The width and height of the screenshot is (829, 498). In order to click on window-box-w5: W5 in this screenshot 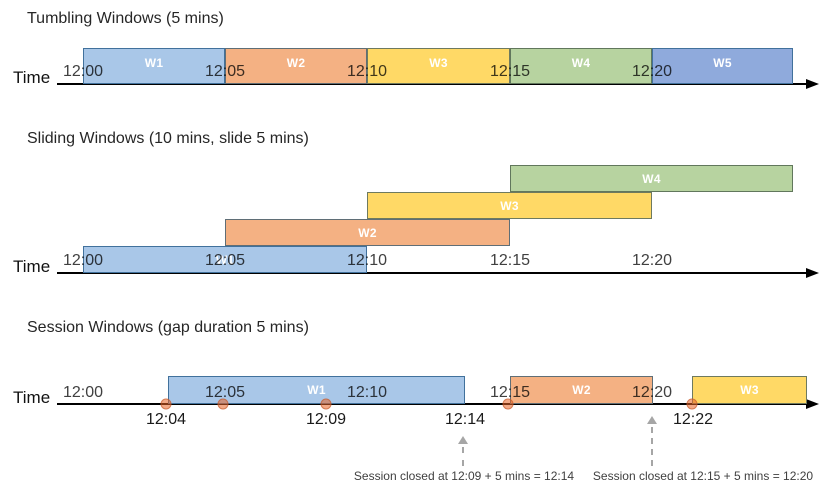, I will do `click(722, 66)`.